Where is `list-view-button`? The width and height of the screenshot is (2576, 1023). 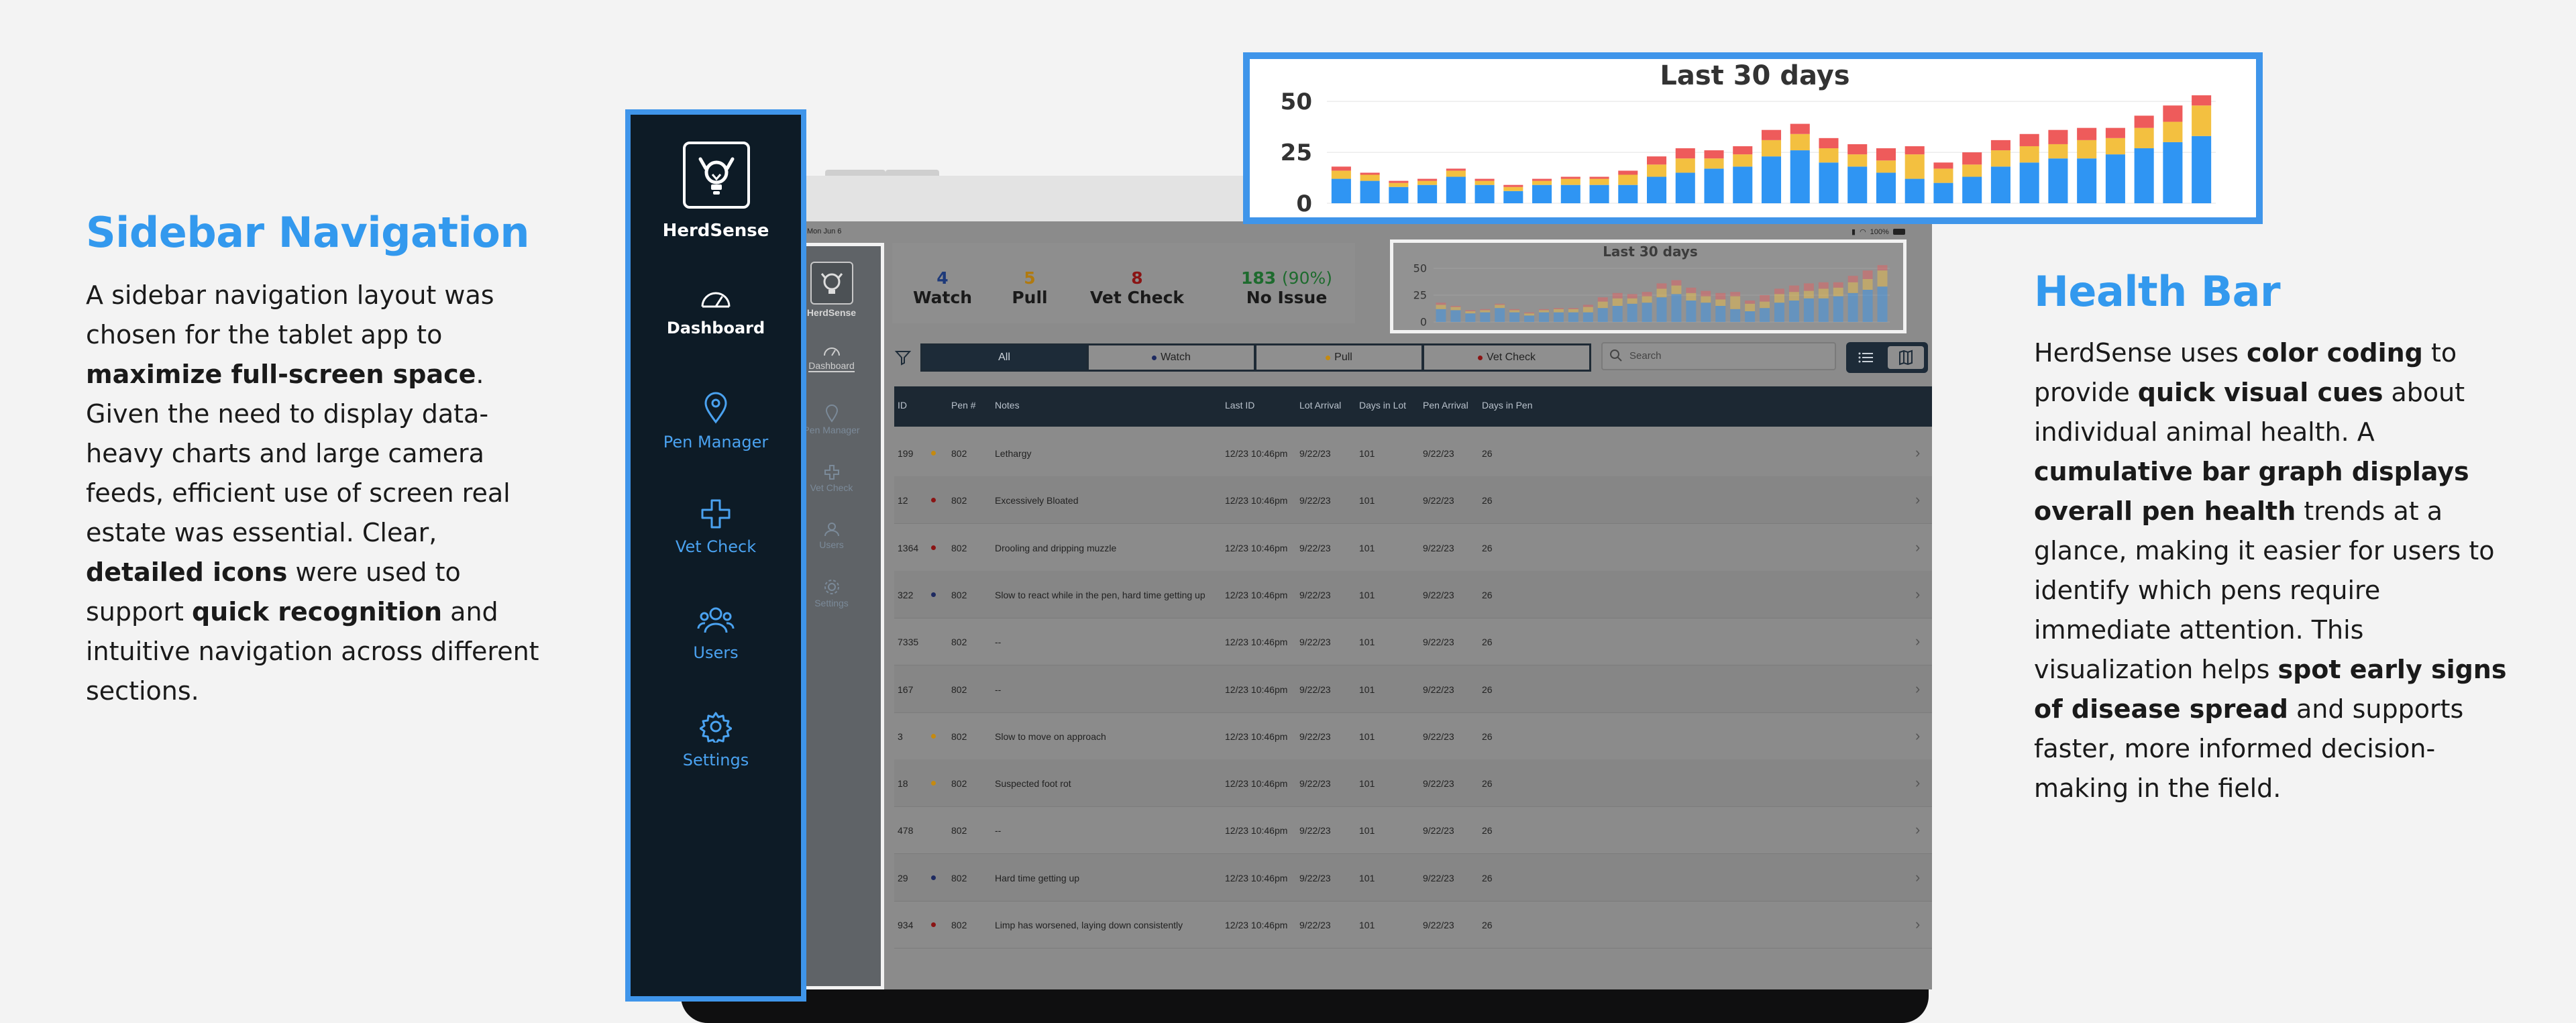
list-view-button is located at coordinates (1867, 357).